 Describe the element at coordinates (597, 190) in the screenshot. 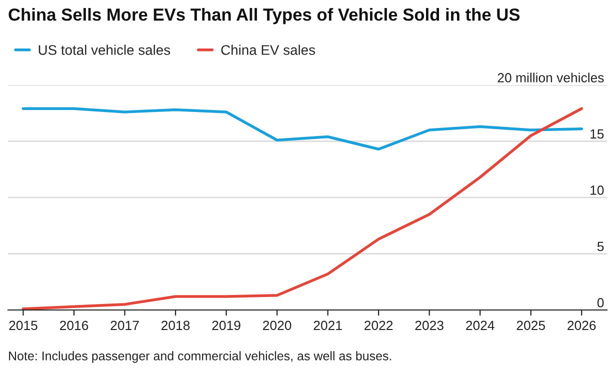

I see `y-tick-label: 10` at that location.